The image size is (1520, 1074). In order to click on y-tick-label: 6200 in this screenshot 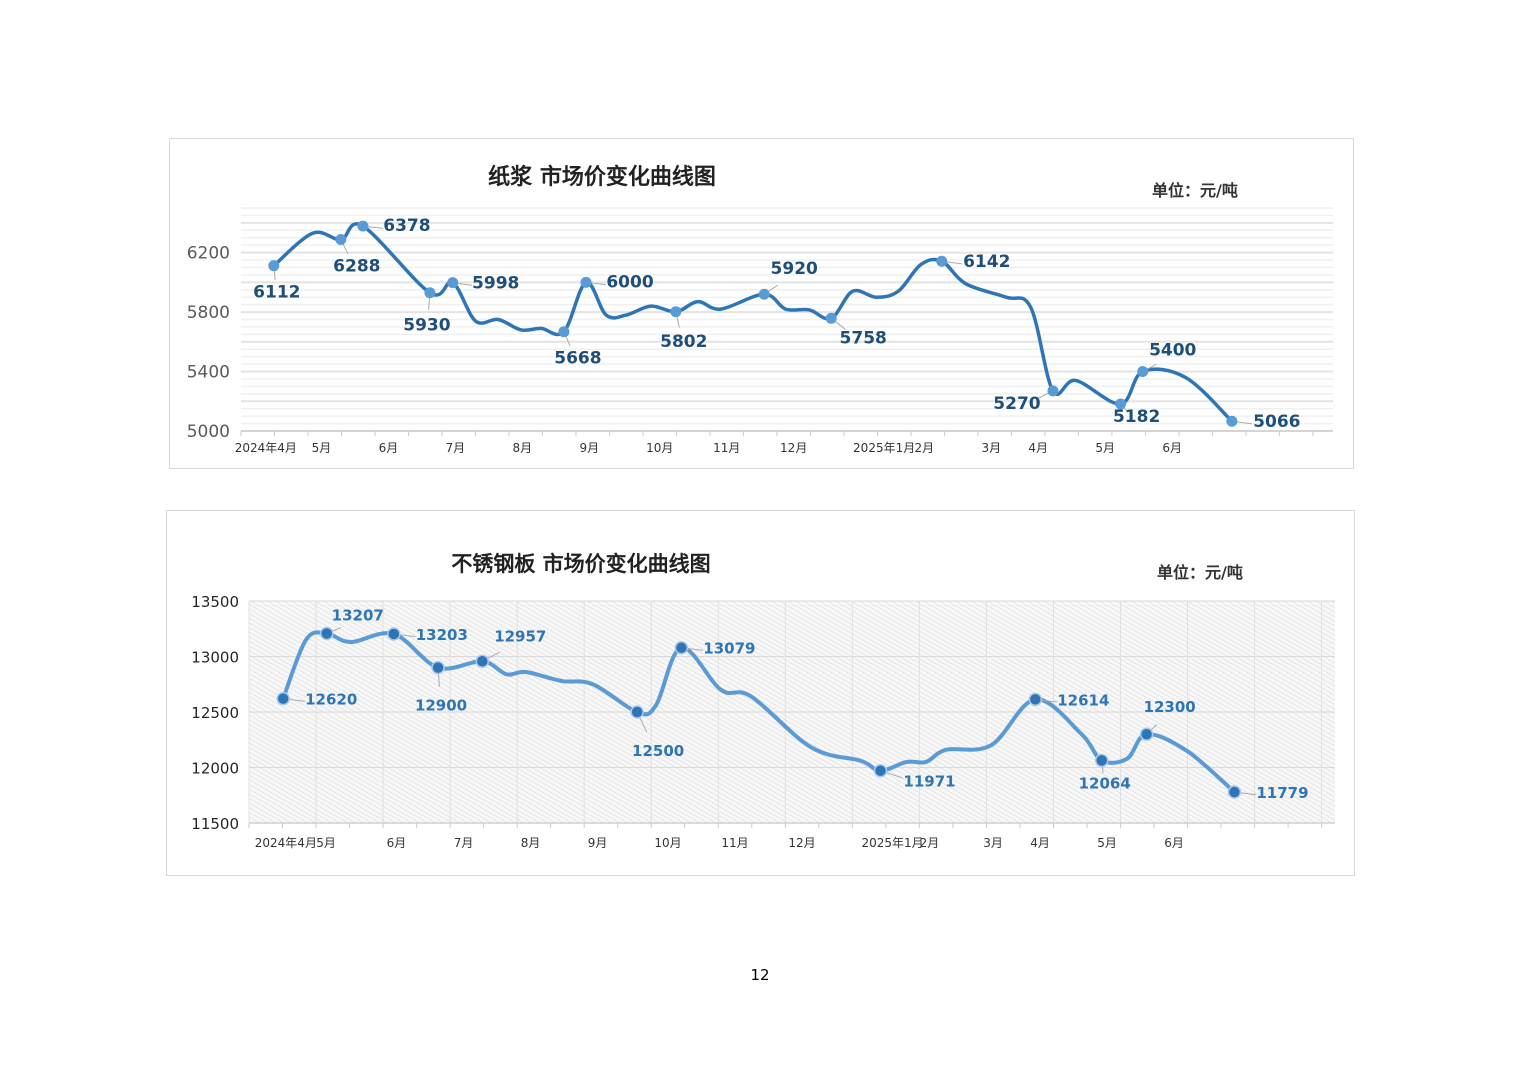, I will do `click(208, 254)`.